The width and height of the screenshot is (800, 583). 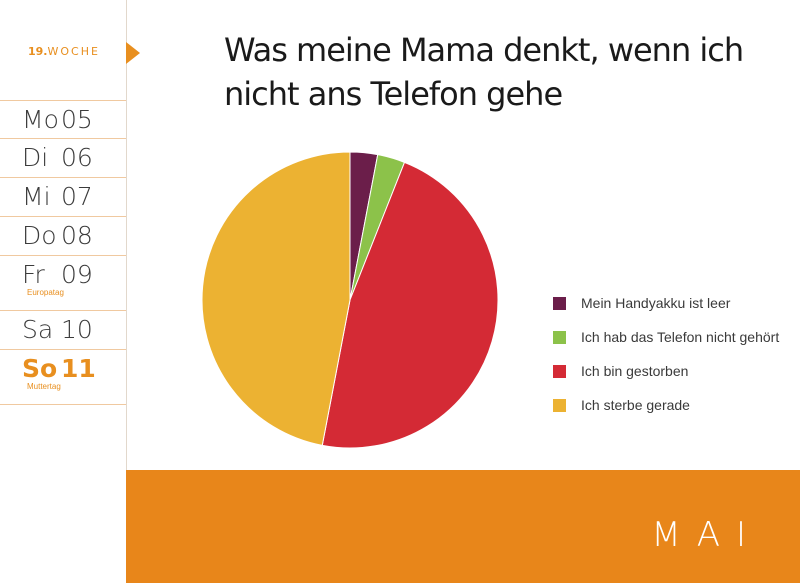 I want to click on day-row: Mi 07, so click(x=63, y=197).